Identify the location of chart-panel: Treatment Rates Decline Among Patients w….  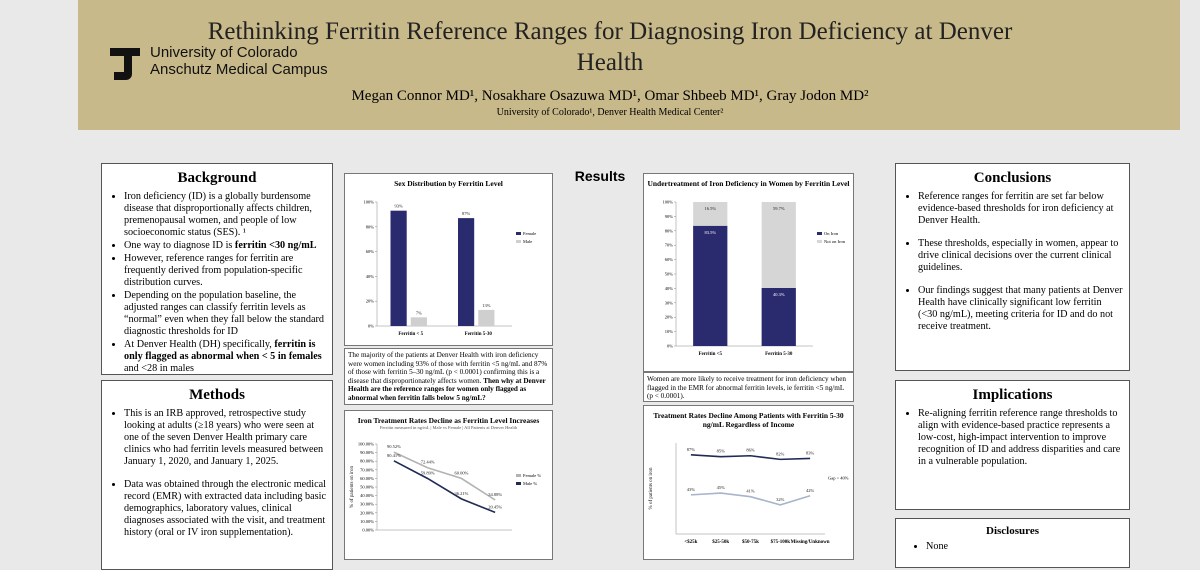
(748, 482).